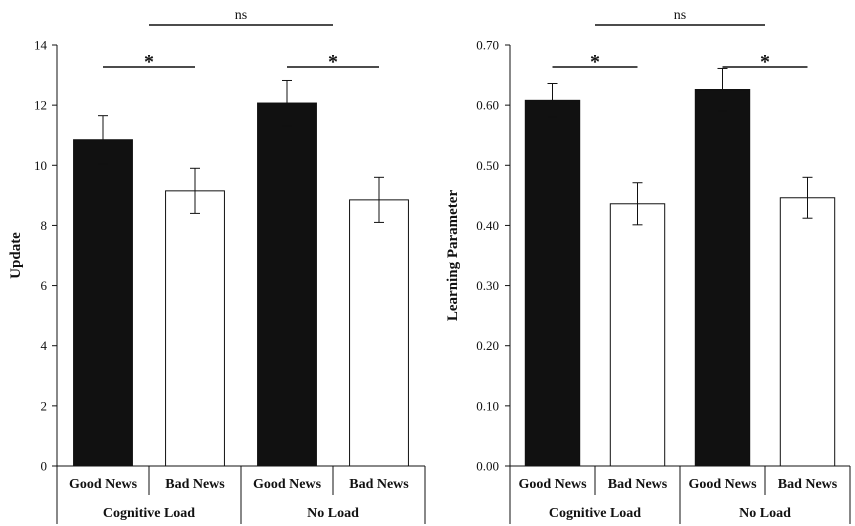 The image size is (855, 526). Describe the element at coordinates (44, 466) in the screenshot. I see `y-tick-label: 0` at that location.